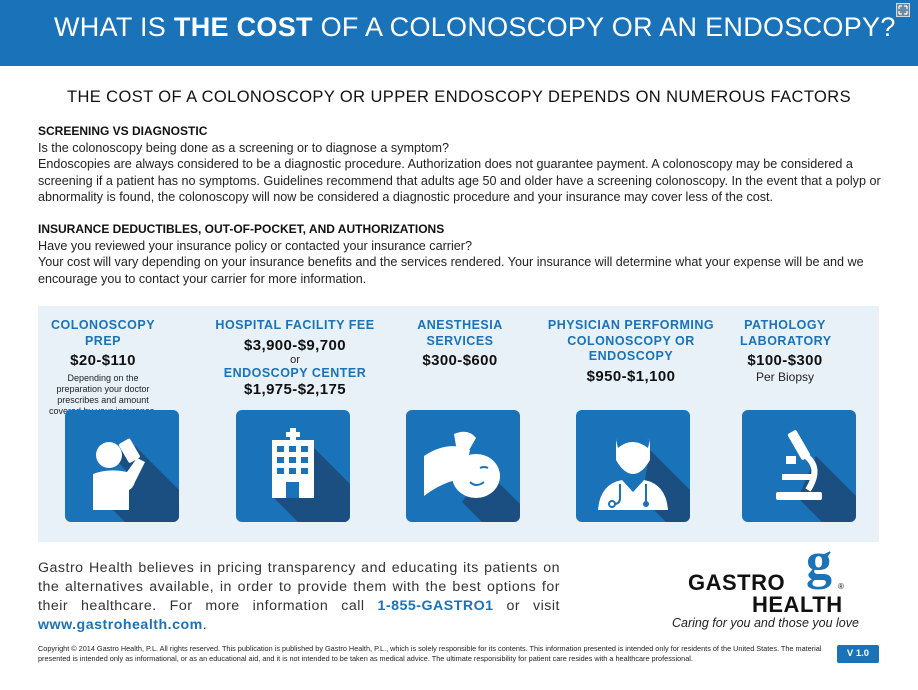  Describe the element at coordinates (122, 466) in the screenshot. I see `person-drinking-icon` at that location.